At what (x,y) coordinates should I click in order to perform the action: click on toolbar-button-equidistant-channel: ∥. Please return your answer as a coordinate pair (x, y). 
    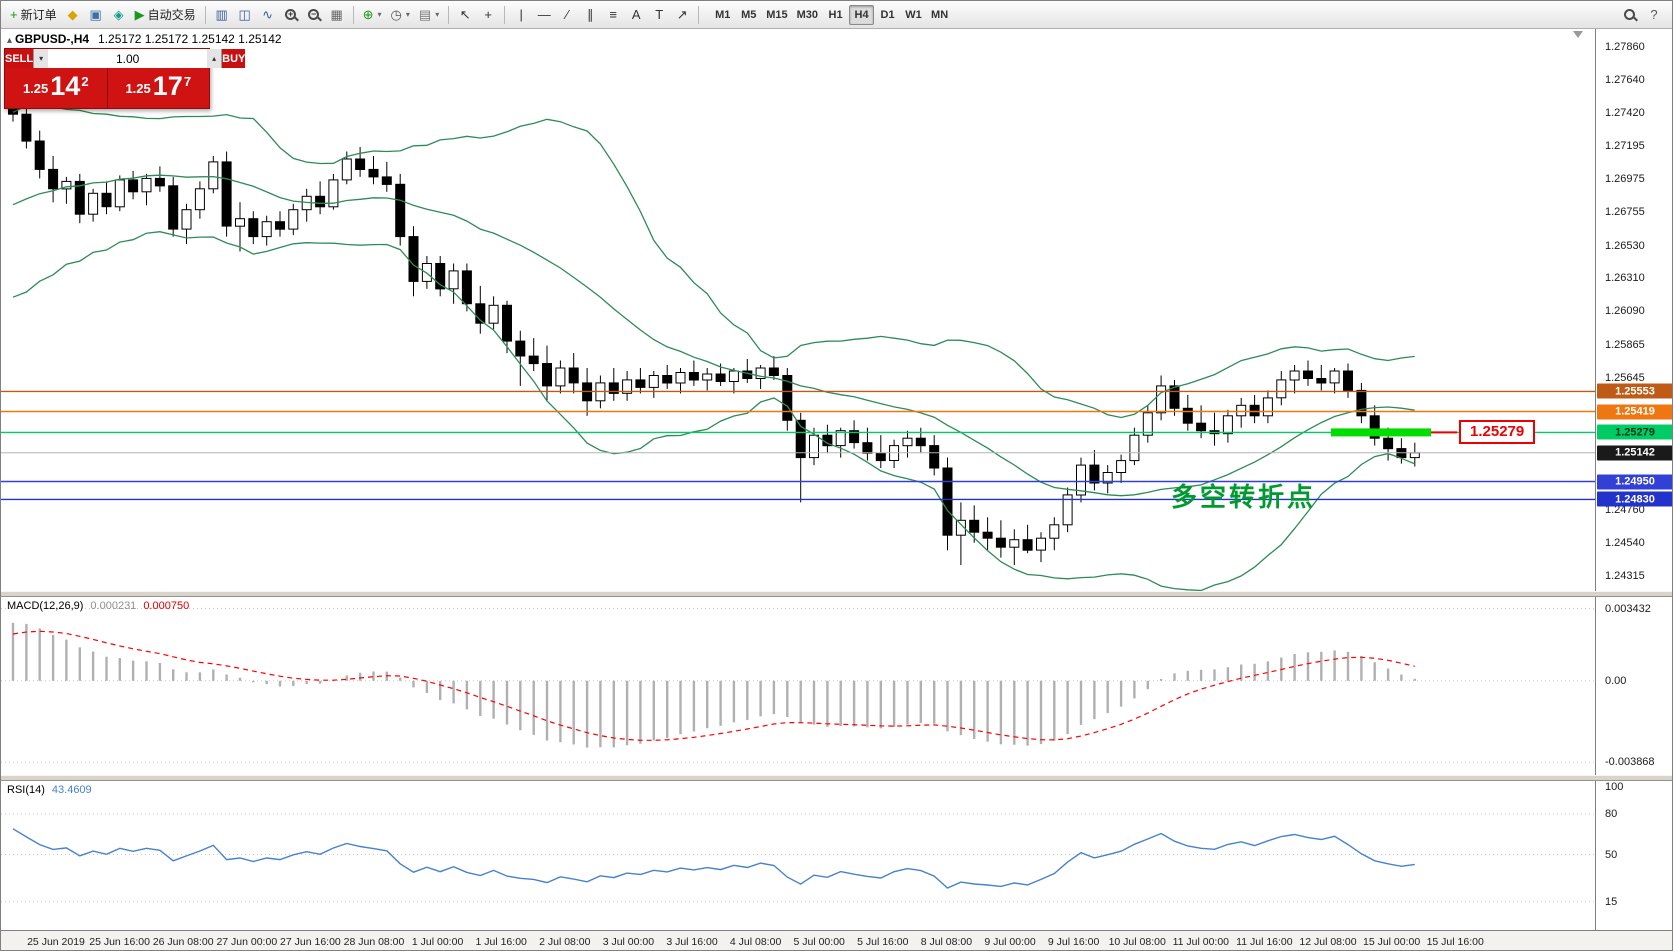
    Looking at the image, I should click on (590, 15).